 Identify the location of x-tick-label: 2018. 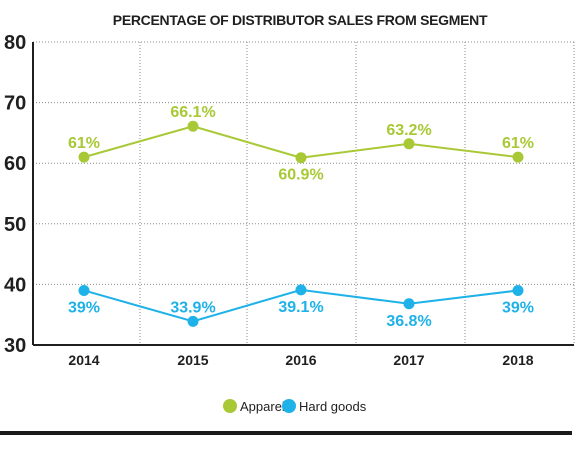
(517, 360).